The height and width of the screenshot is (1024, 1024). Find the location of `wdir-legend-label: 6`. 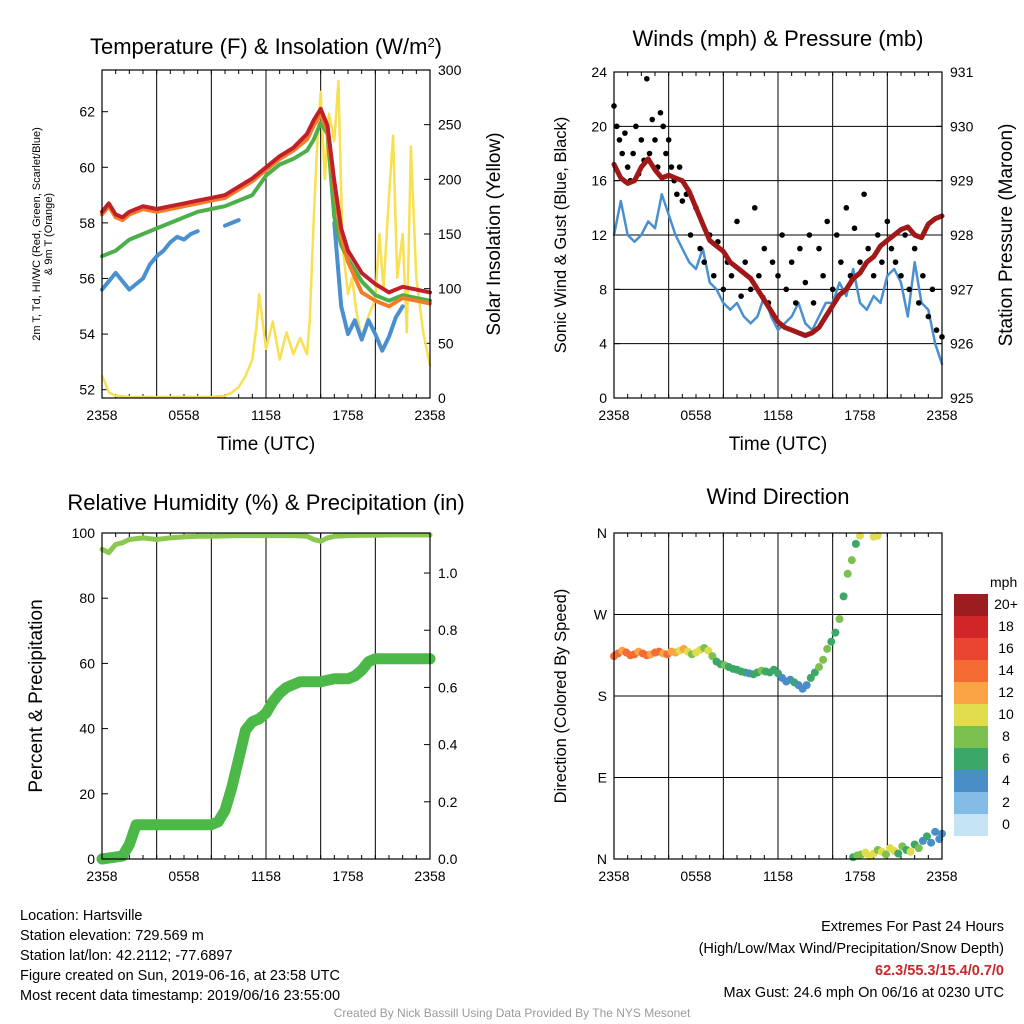

wdir-legend-label: 6 is located at coordinates (1006, 758).